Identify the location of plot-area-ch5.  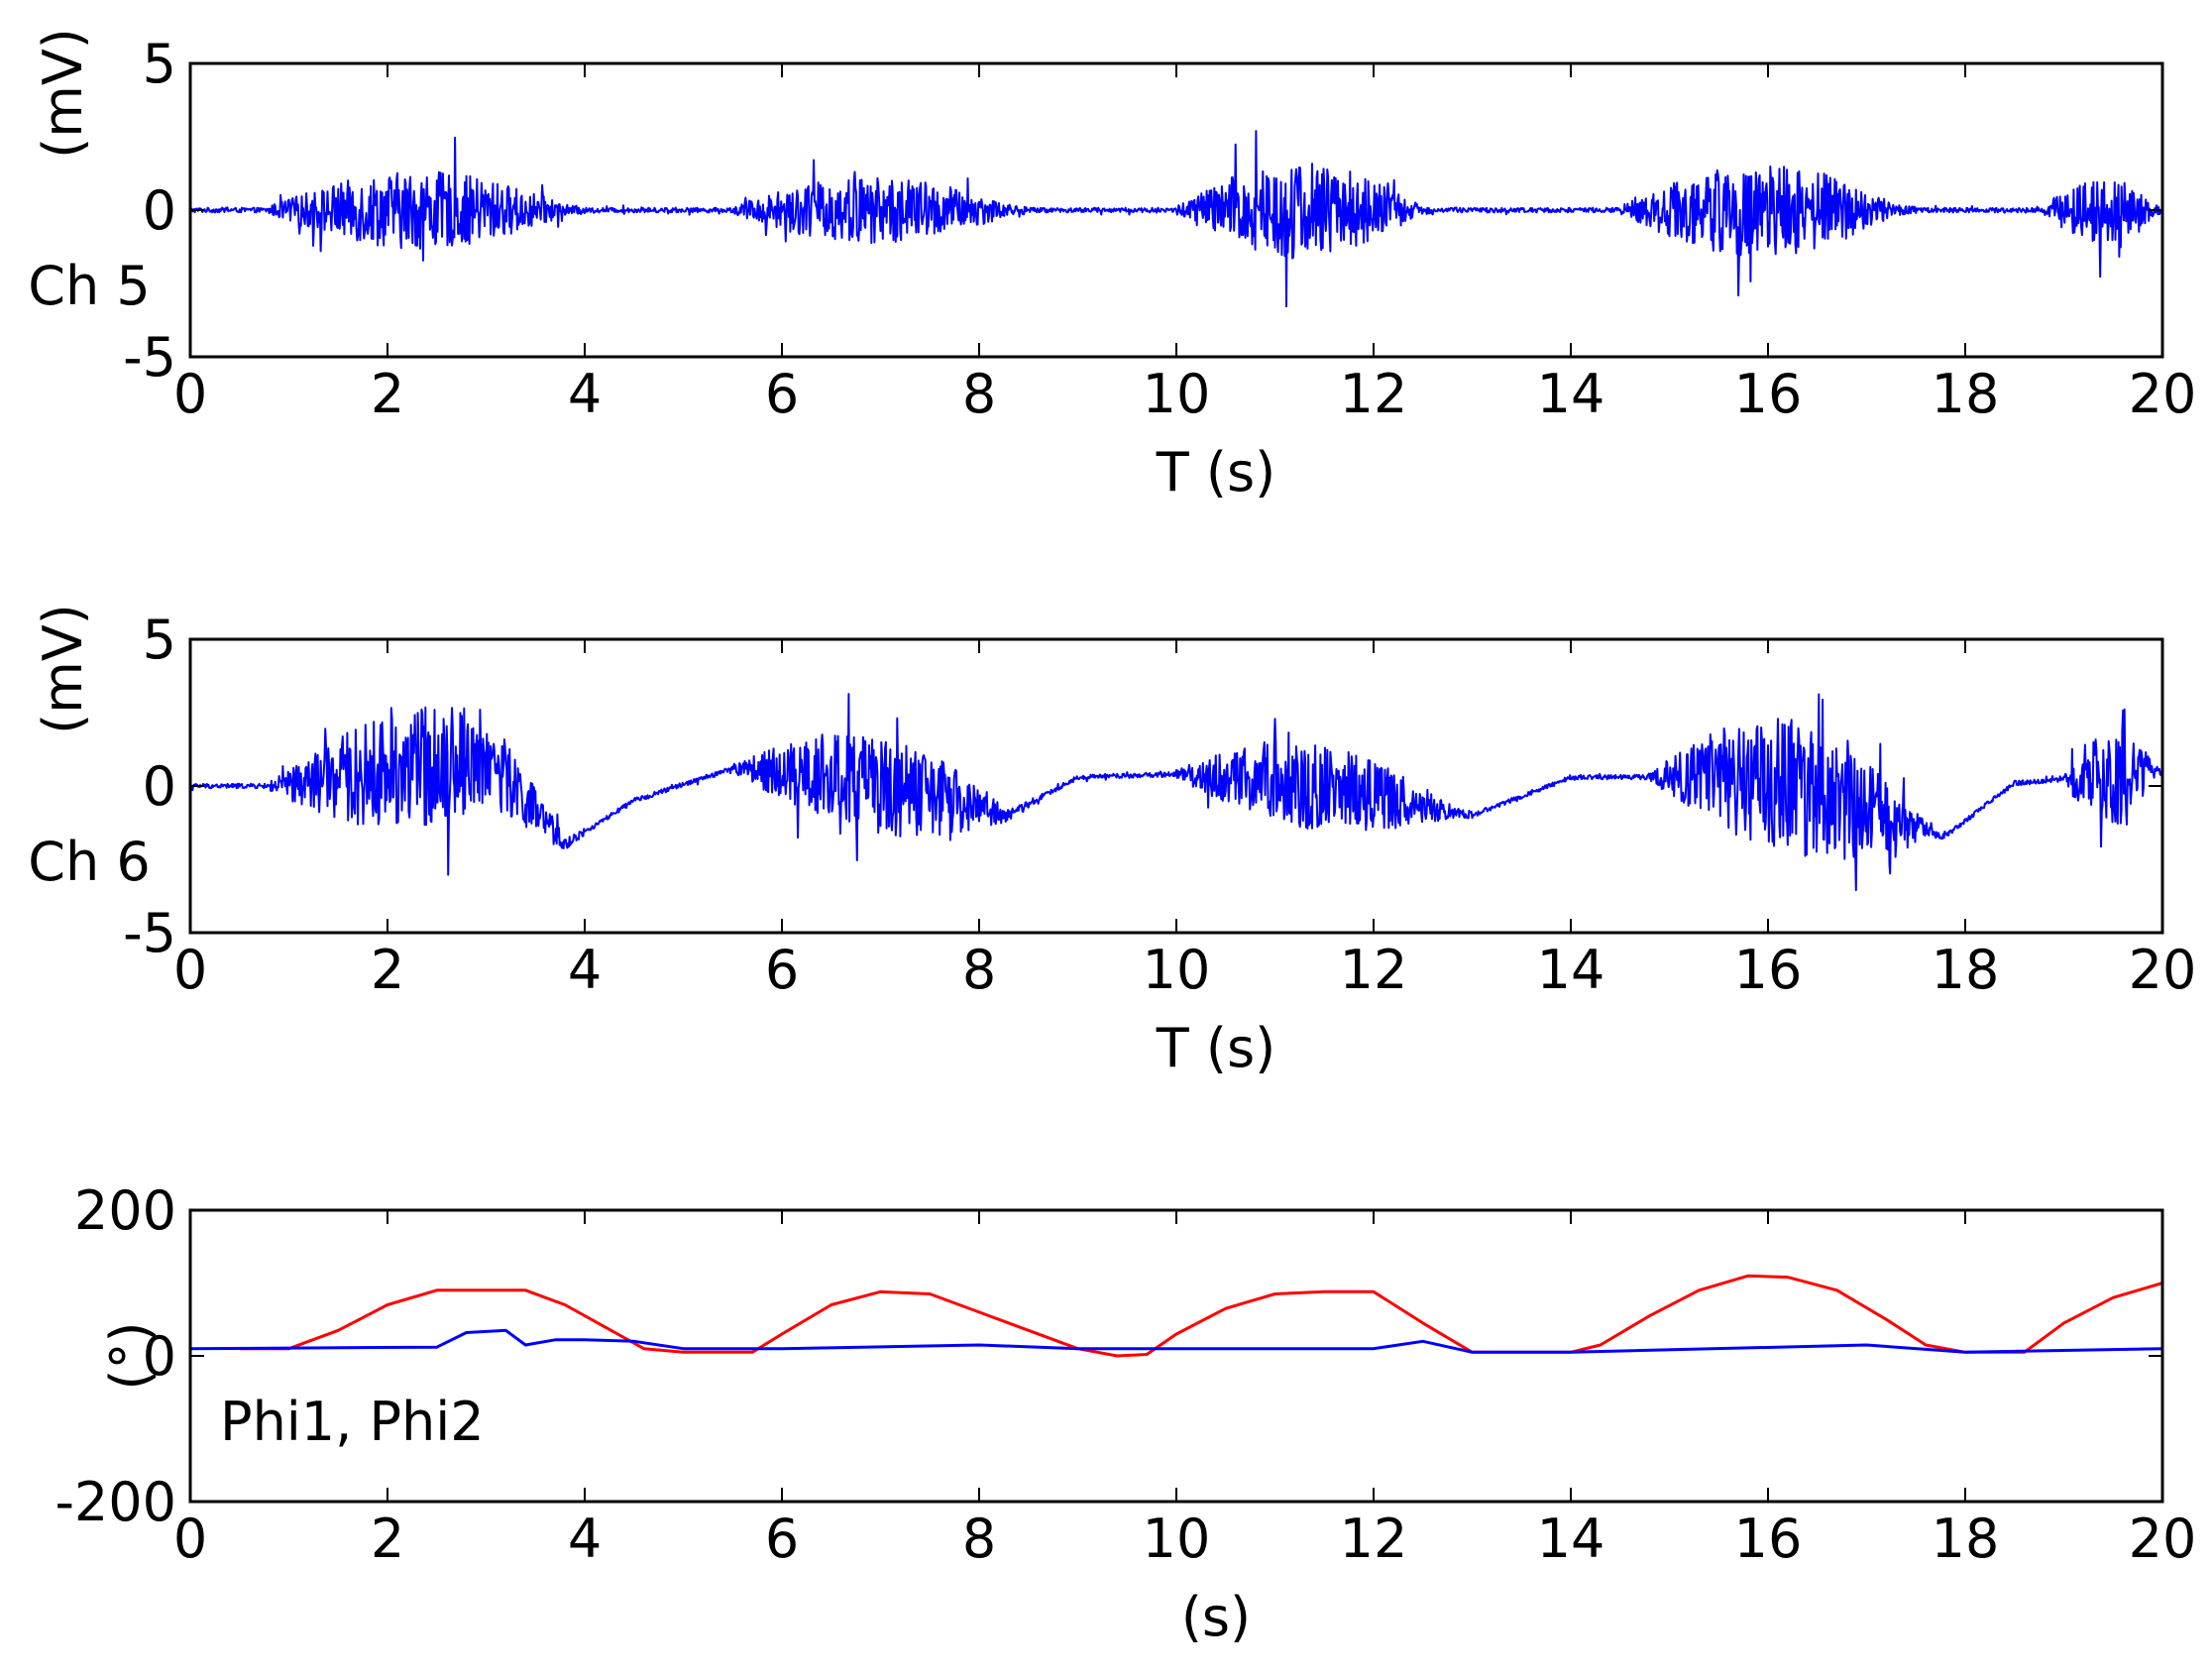
(1176, 219).